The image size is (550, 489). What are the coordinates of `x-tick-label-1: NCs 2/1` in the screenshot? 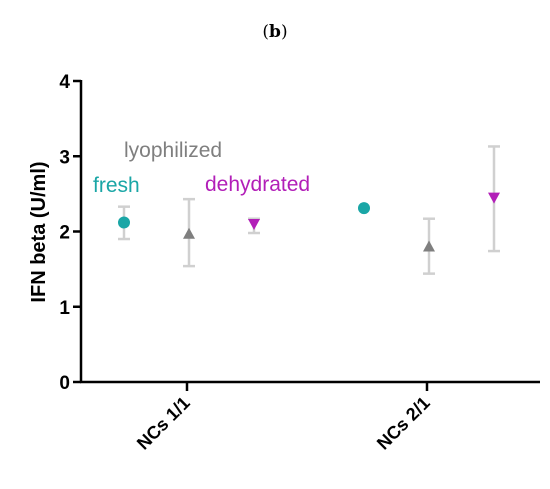 It's located at (403, 423).